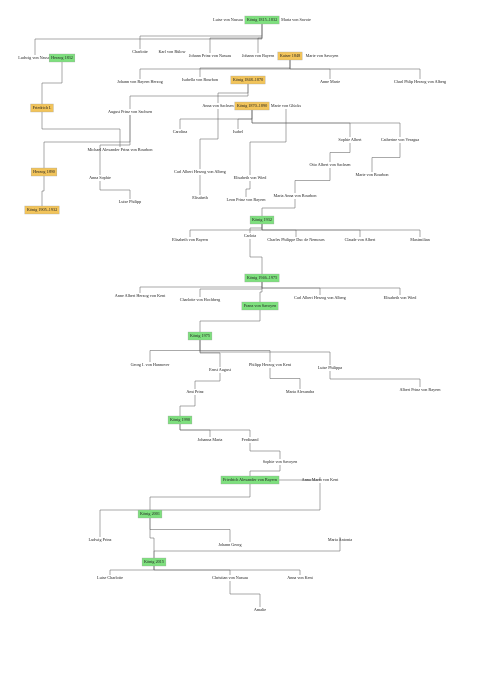  I want to click on person-node: Amt Prinz, so click(194, 391).